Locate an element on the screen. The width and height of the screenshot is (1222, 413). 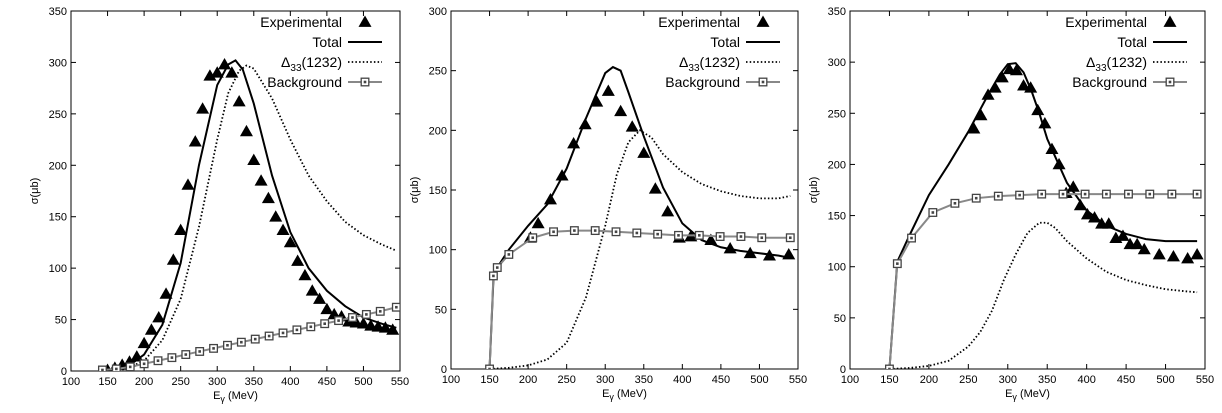
legend-item: Experimental is located at coordinates (316, 22).